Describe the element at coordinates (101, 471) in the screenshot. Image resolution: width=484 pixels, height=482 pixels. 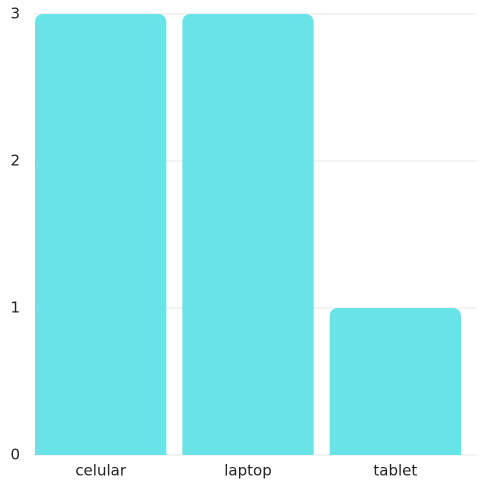
I see `x-tick-label-celular: celular` at that location.